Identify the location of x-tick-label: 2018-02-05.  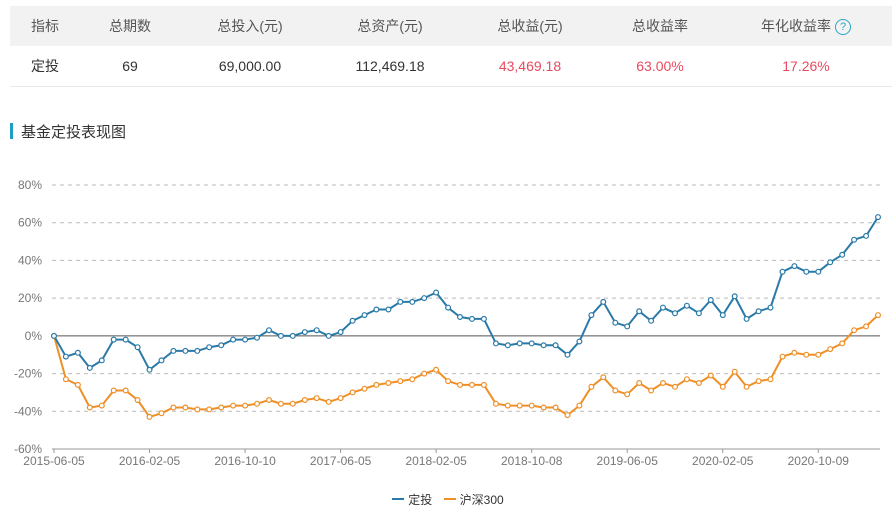
(436, 461).